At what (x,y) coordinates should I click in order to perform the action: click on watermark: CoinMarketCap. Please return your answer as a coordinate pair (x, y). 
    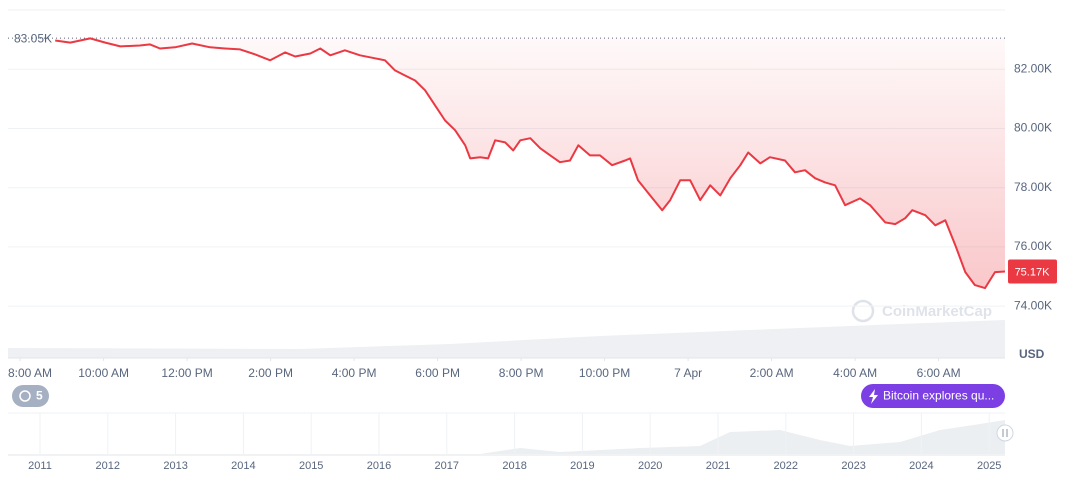
    Looking at the image, I should click on (921, 311).